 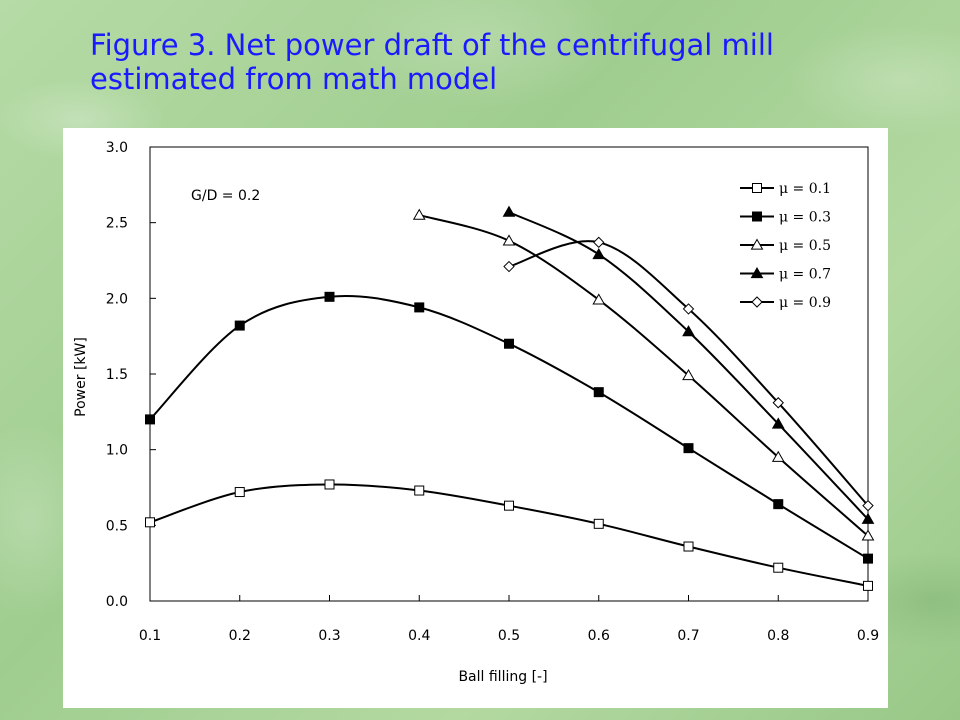 What do you see at coordinates (509, 636) in the screenshot?
I see `x-tick-label: 0.5` at bounding box center [509, 636].